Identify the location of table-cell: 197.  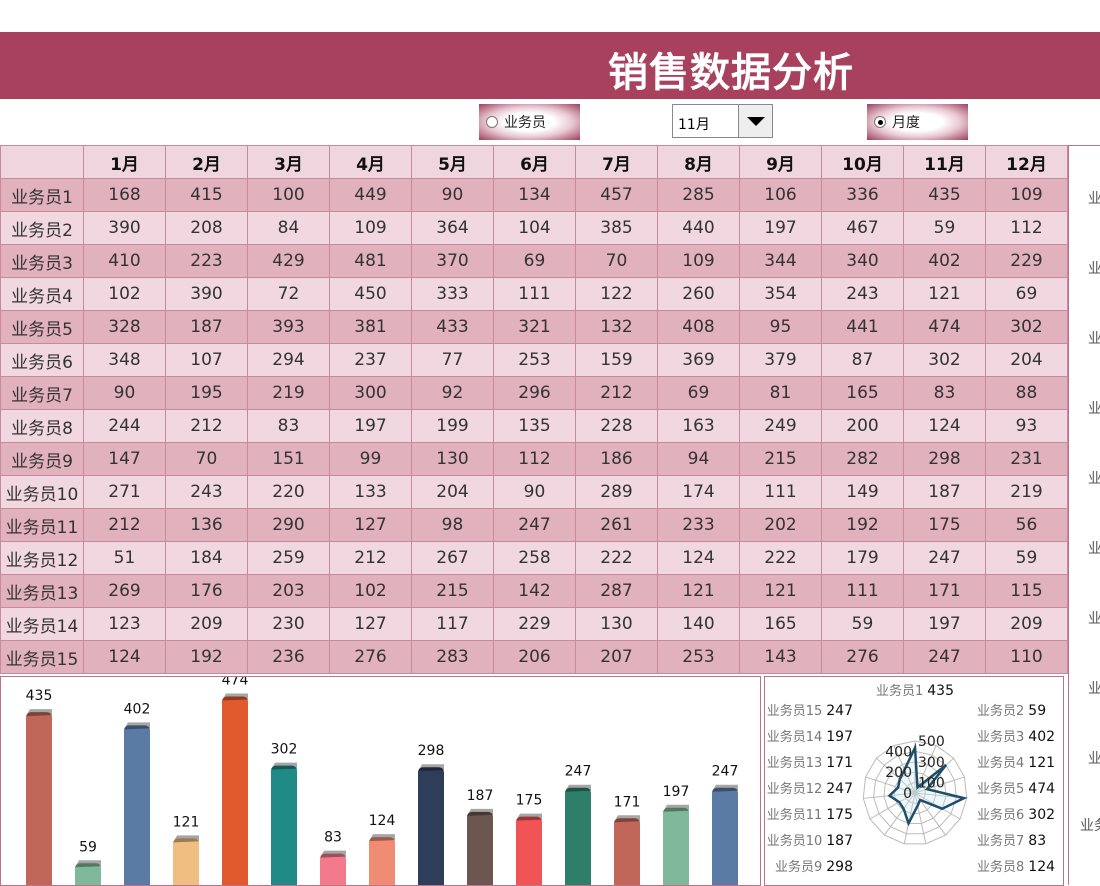
(370, 426).